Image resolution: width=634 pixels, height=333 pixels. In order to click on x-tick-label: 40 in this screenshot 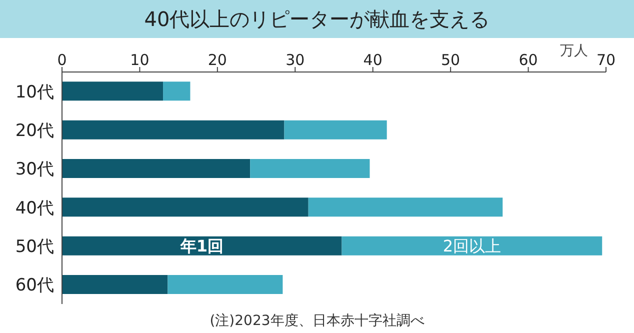, I will do `click(372, 60)`.